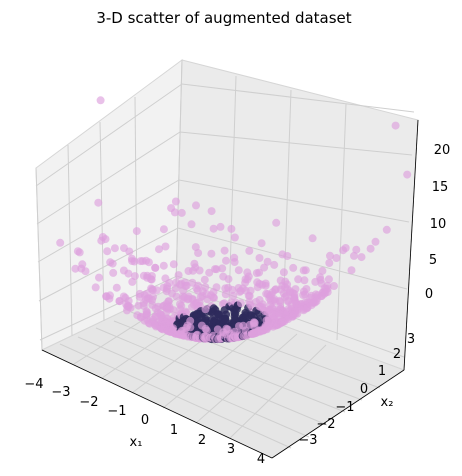  What do you see at coordinates (231, 449) in the screenshot?
I see `x-tick-label: 3` at bounding box center [231, 449].